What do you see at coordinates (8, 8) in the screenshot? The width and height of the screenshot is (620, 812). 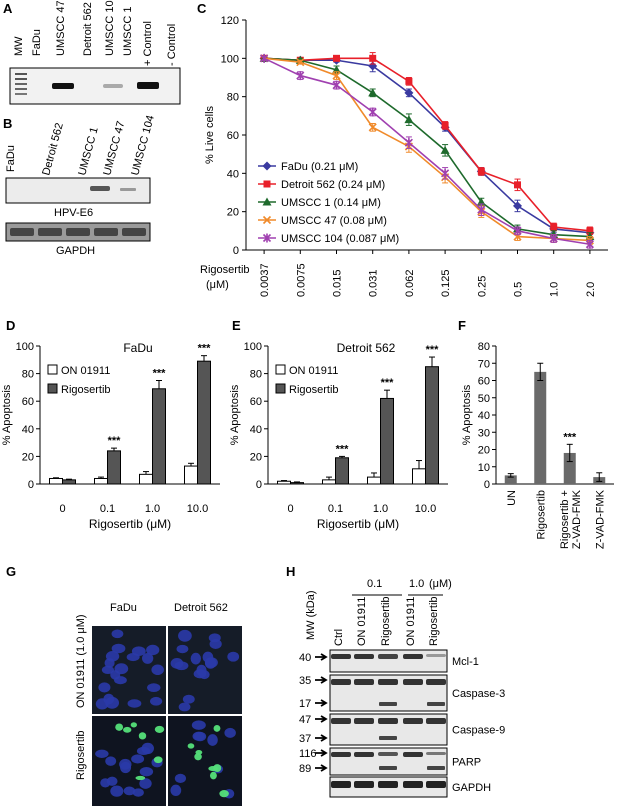 I see `panel-label-a: A` at bounding box center [8, 8].